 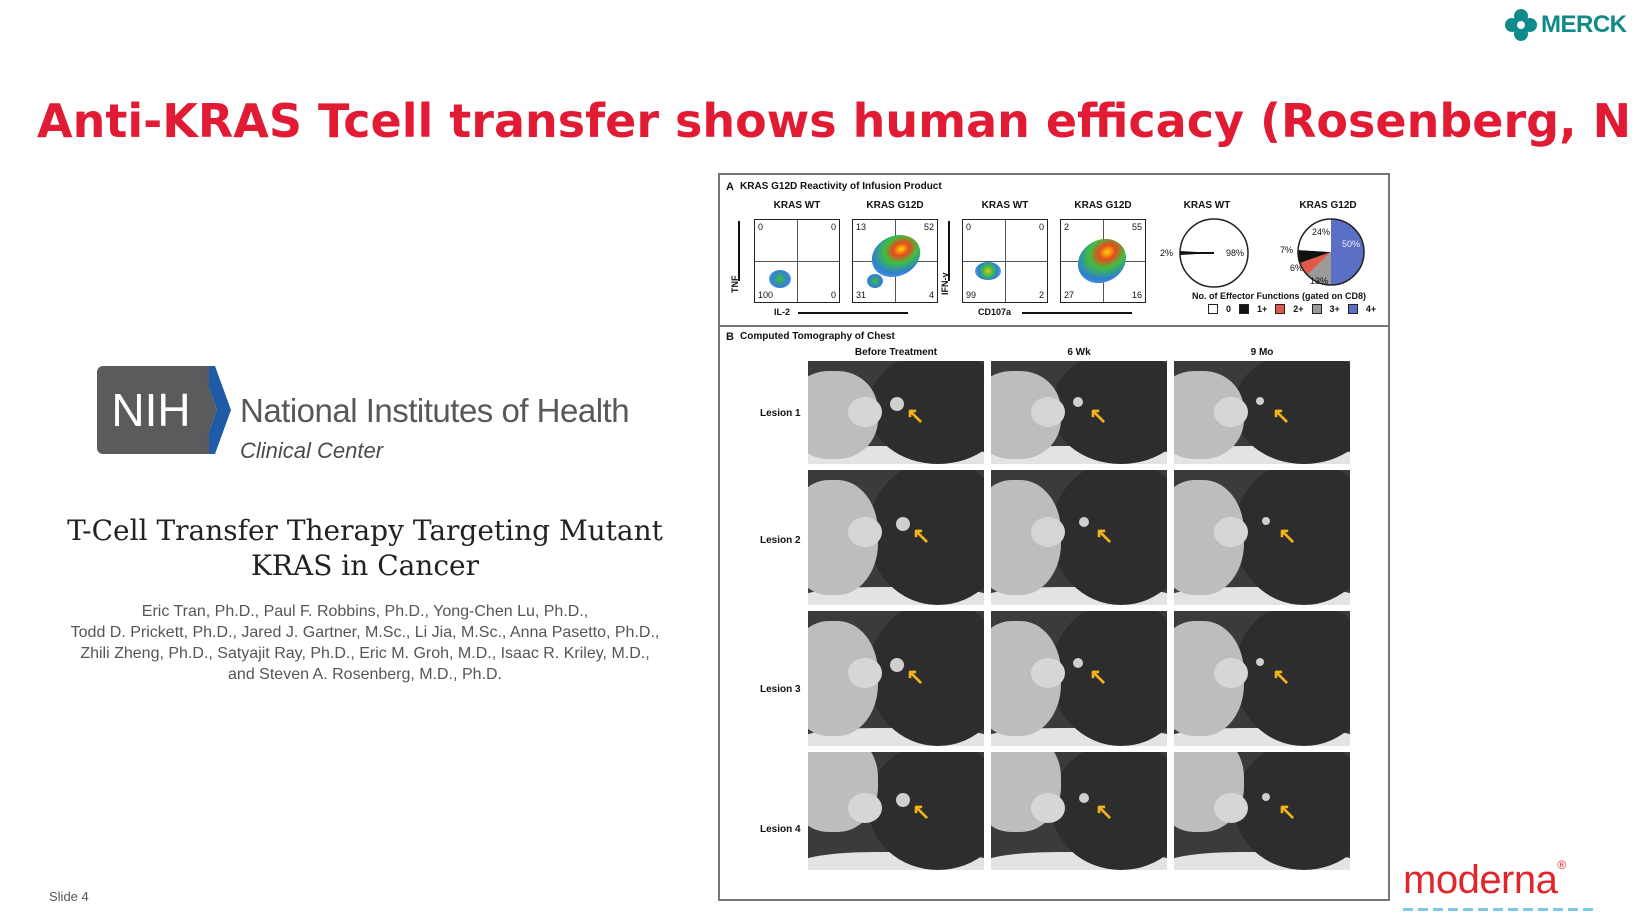 What do you see at coordinates (365, 530) in the screenshot?
I see `paper-title-line1: T-Cell Transfer Therapy Targeting Mutant` at bounding box center [365, 530].